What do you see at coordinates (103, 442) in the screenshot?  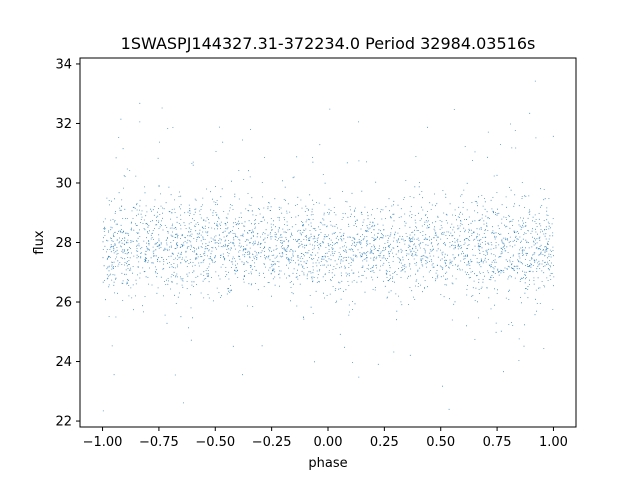 I see `x-tick-label: −1.00` at bounding box center [103, 442].